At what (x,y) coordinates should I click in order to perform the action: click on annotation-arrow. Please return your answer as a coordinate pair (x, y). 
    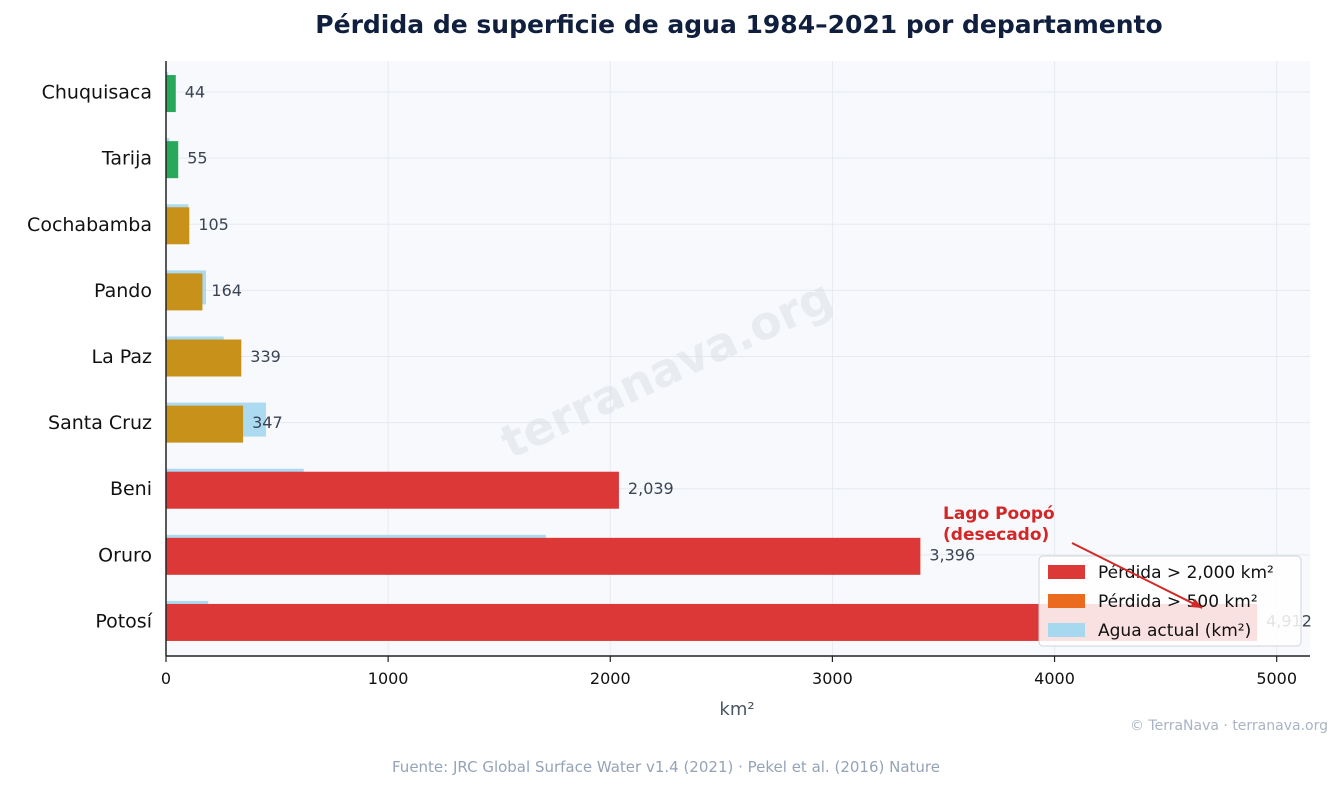
    Looking at the image, I should click on (1137, 575).